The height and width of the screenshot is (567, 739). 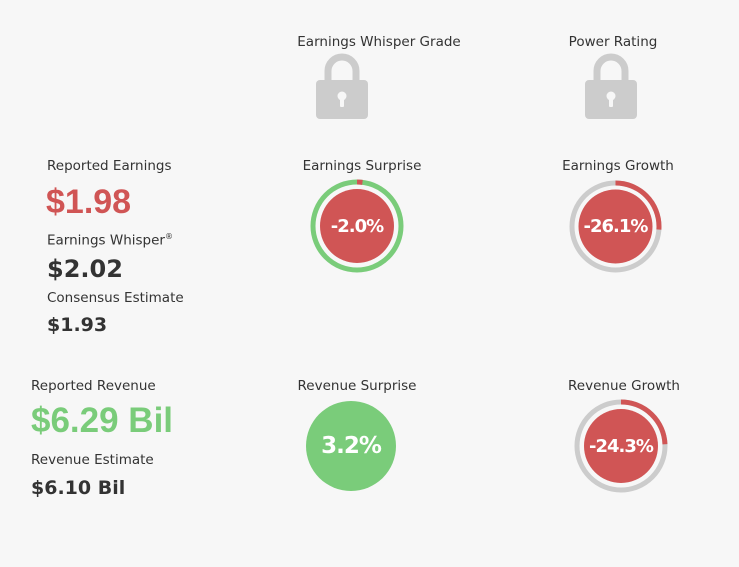 What do you see at coordinates (115, 298) in the screenshot?
I see `consensus-estimate-label: Consensus Estimate` at bounding box center [115, 298].